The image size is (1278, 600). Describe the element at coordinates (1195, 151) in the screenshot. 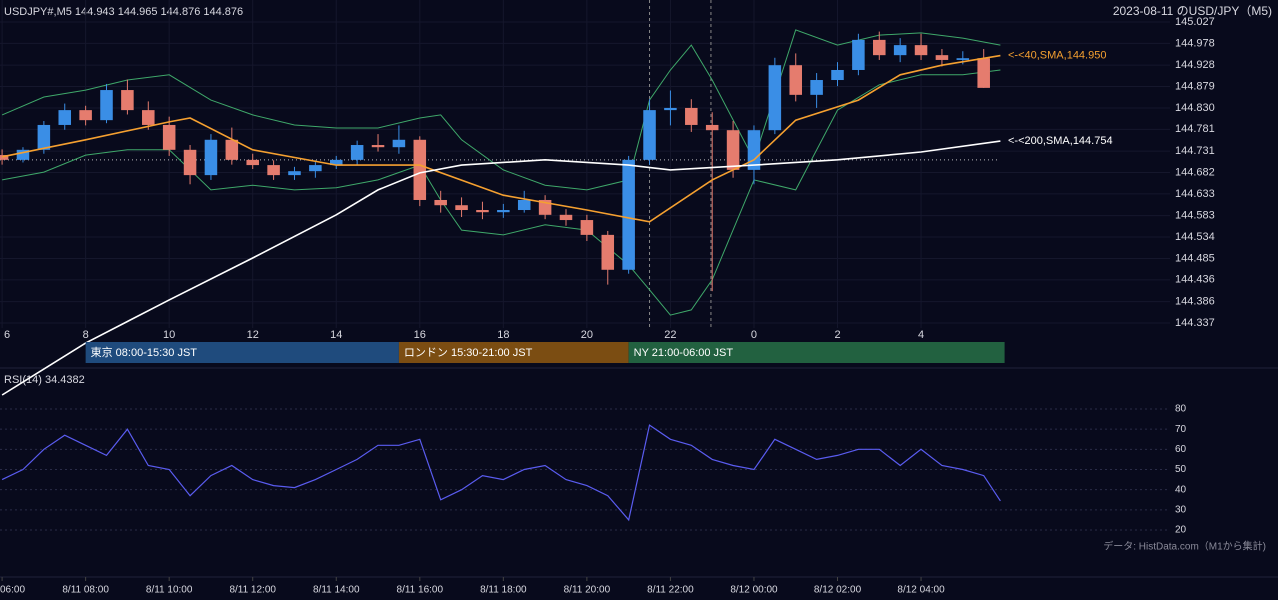

I see `y-tick-label: 144.731` at that location.